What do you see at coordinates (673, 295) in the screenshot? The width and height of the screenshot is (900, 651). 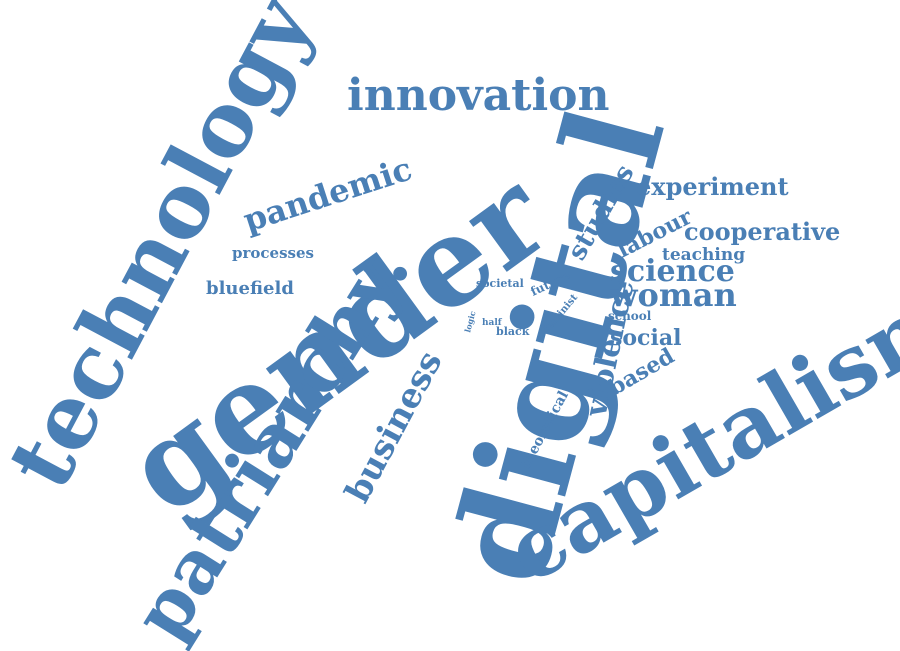 I see `word-woman: woman` at bounding box center [673, 295].